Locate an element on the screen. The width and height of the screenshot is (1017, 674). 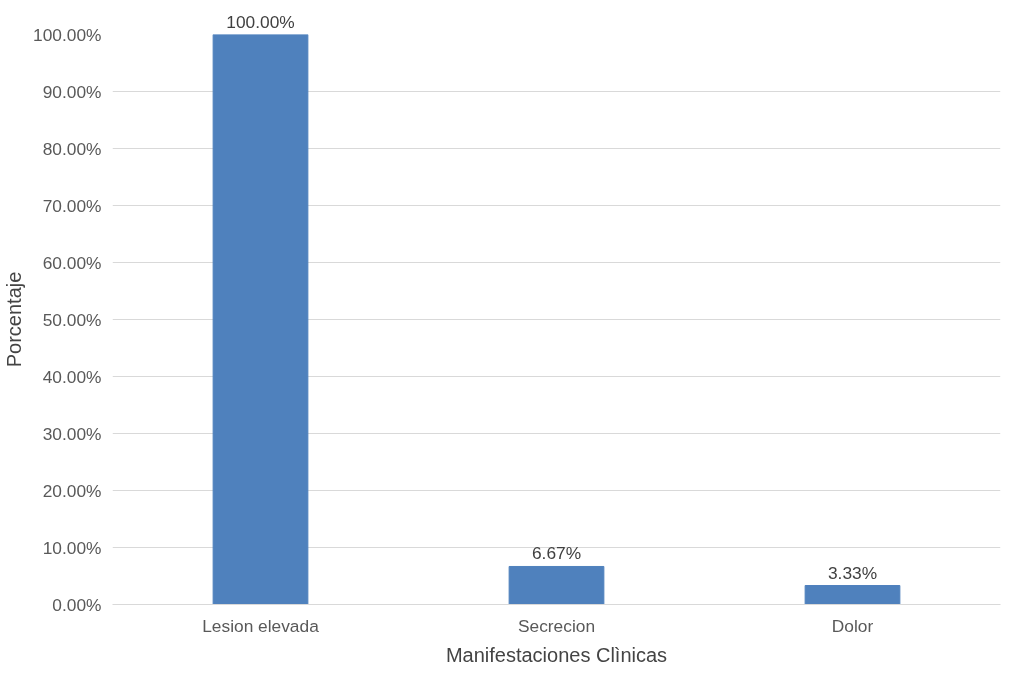
y-tick-label: 0.00% is located at coordinates (77, 604).